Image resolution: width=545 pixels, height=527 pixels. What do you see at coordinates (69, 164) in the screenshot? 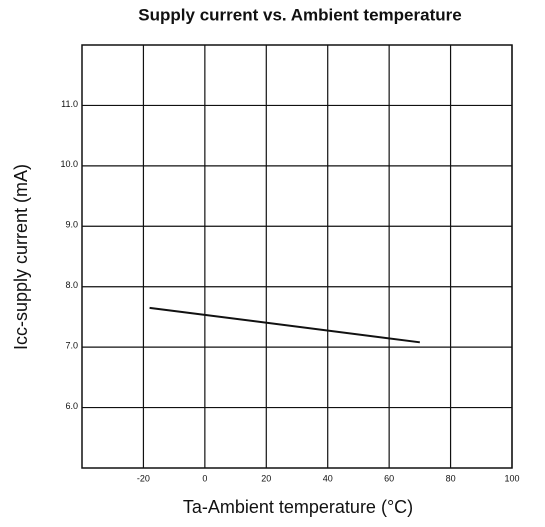
I see `y-tick-label: 10.0` at bounding box center [69, 164].